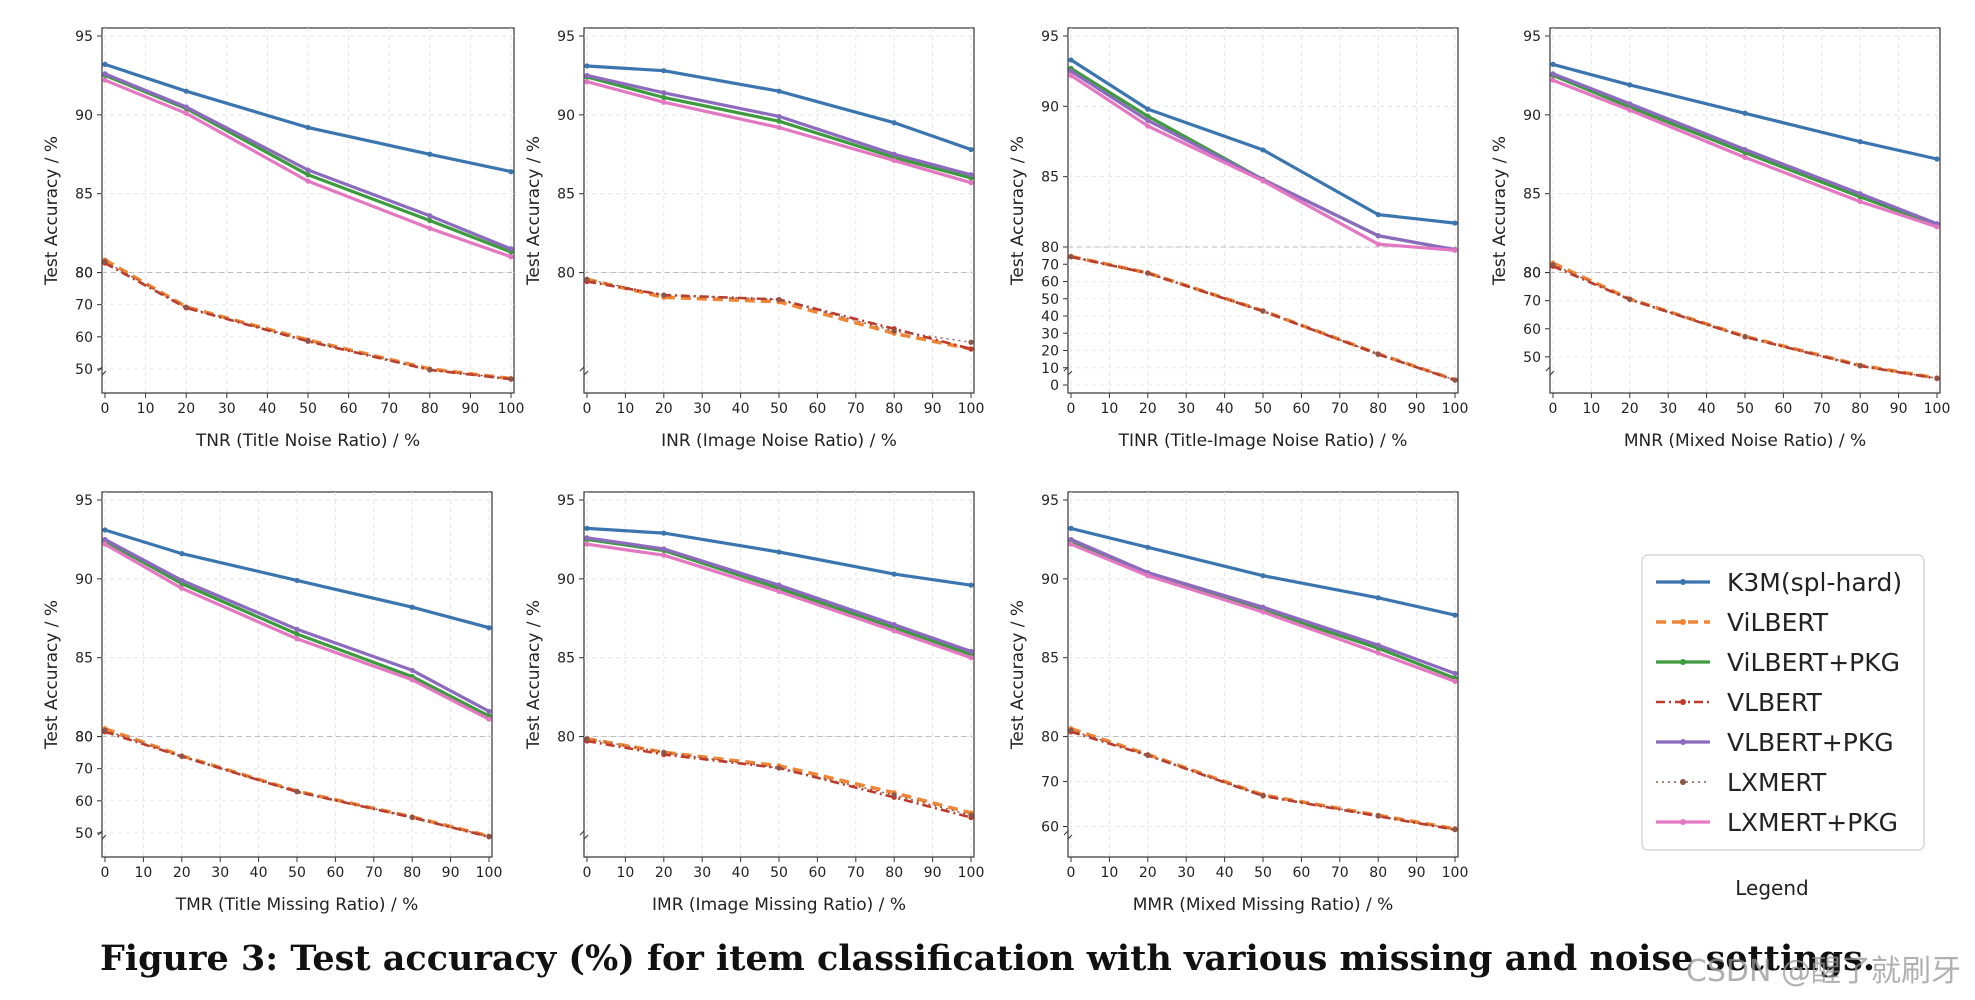  Describe the element at coordinates (308, 321) in the screenshot. I see `series-line` at that location.